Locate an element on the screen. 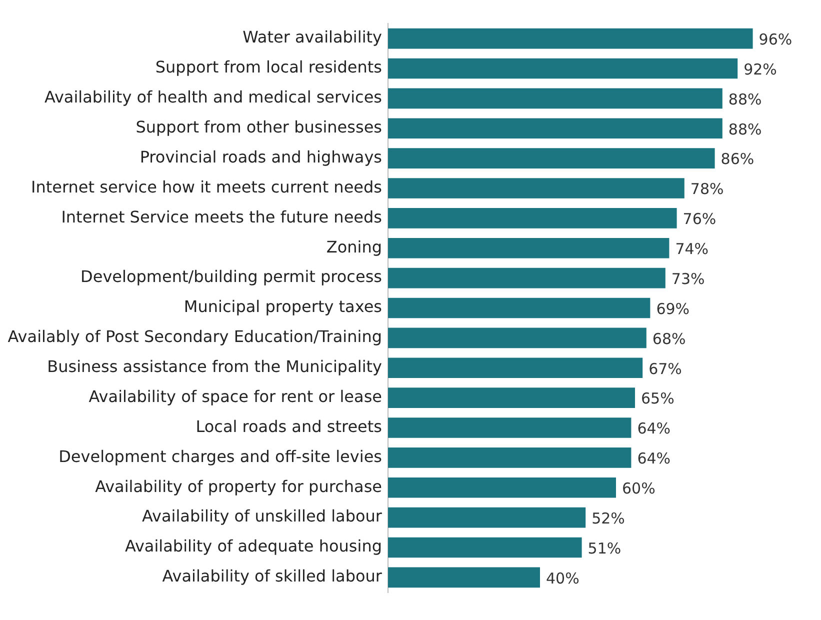  y-tick-label: Availability of skilled labour is located at coordinates (272, 576).